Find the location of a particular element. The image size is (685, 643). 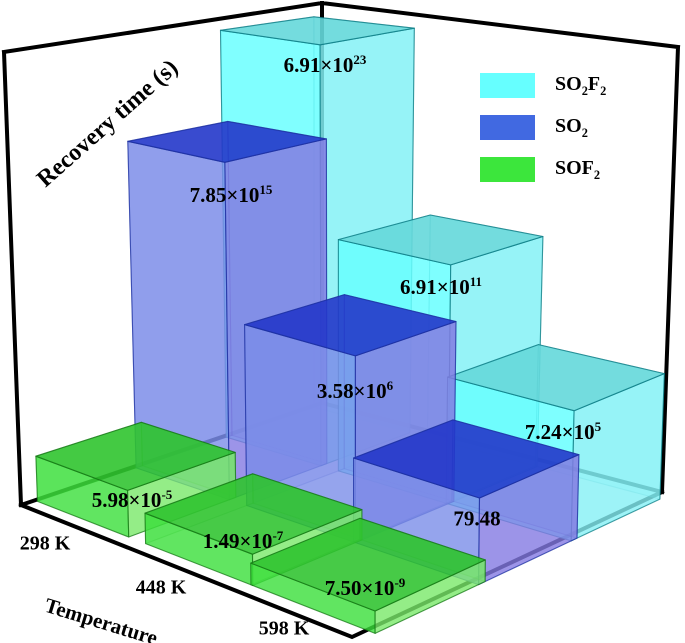

x-tick-598k: 598 K is located at coordinates (284, 628).